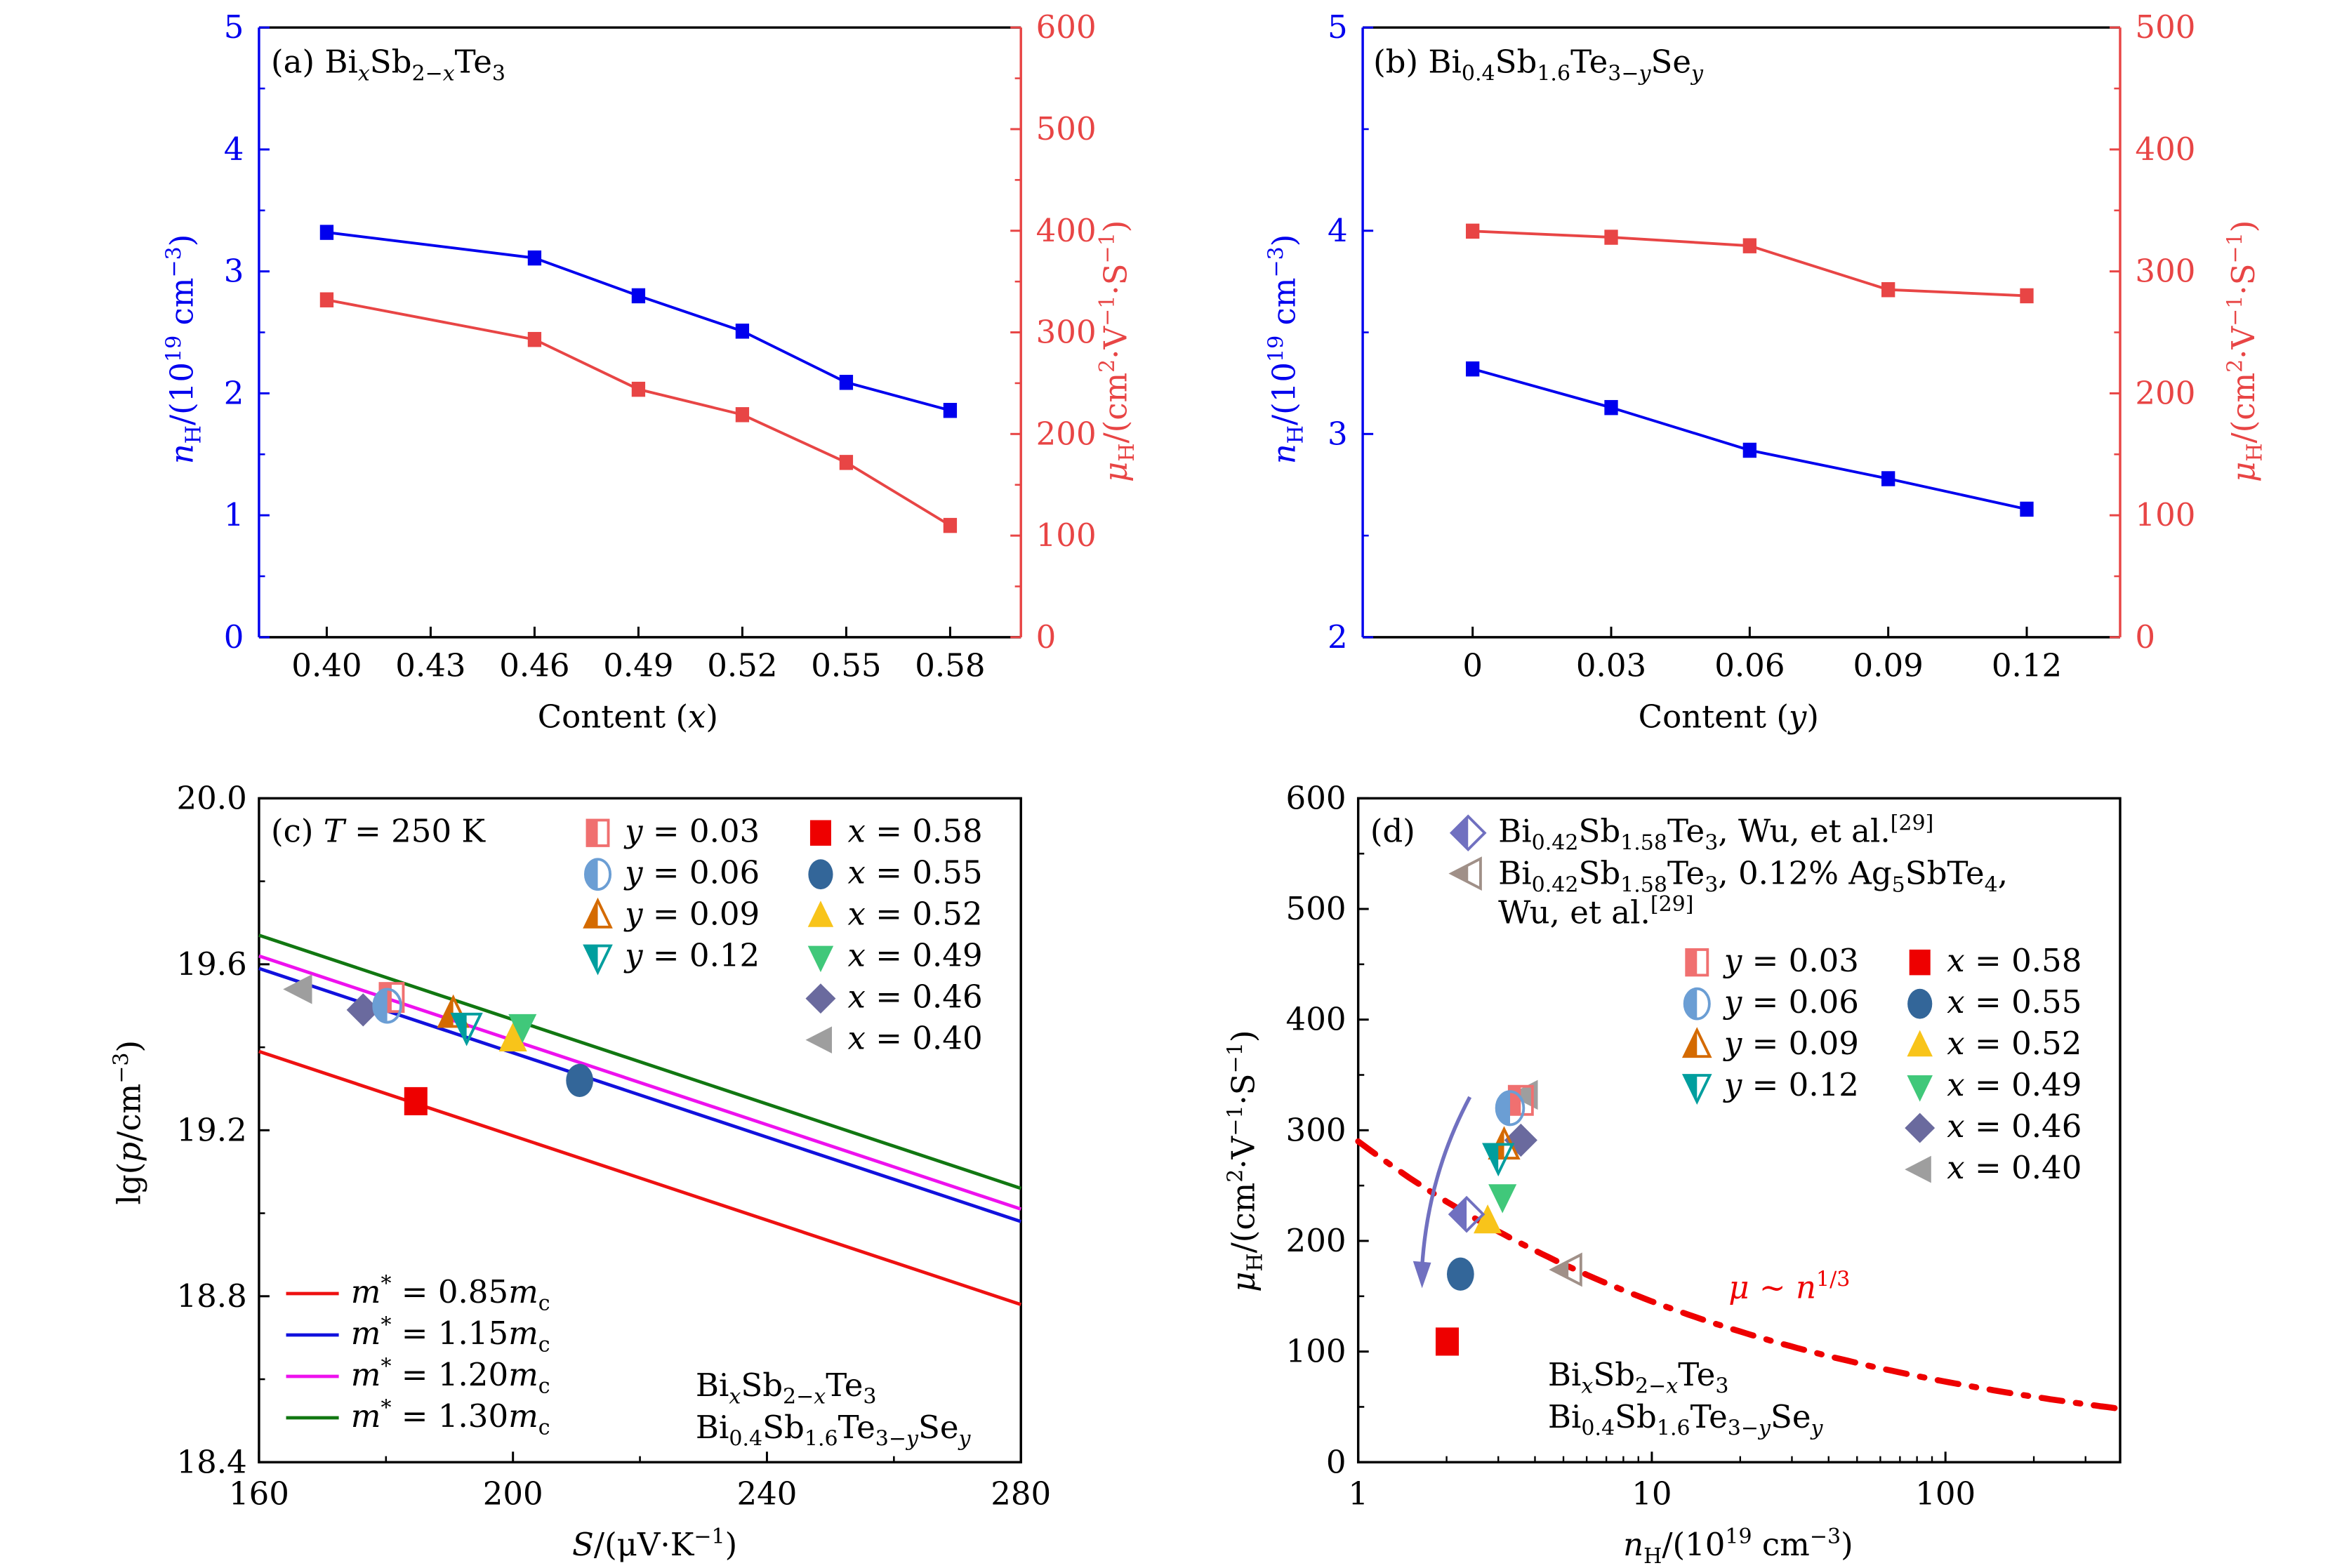 This screenshot has height=1568, width=2349. Describe the element at coordinates (1316, 1019) in the screenshot. I see `y-tick-label: 400` at that location.